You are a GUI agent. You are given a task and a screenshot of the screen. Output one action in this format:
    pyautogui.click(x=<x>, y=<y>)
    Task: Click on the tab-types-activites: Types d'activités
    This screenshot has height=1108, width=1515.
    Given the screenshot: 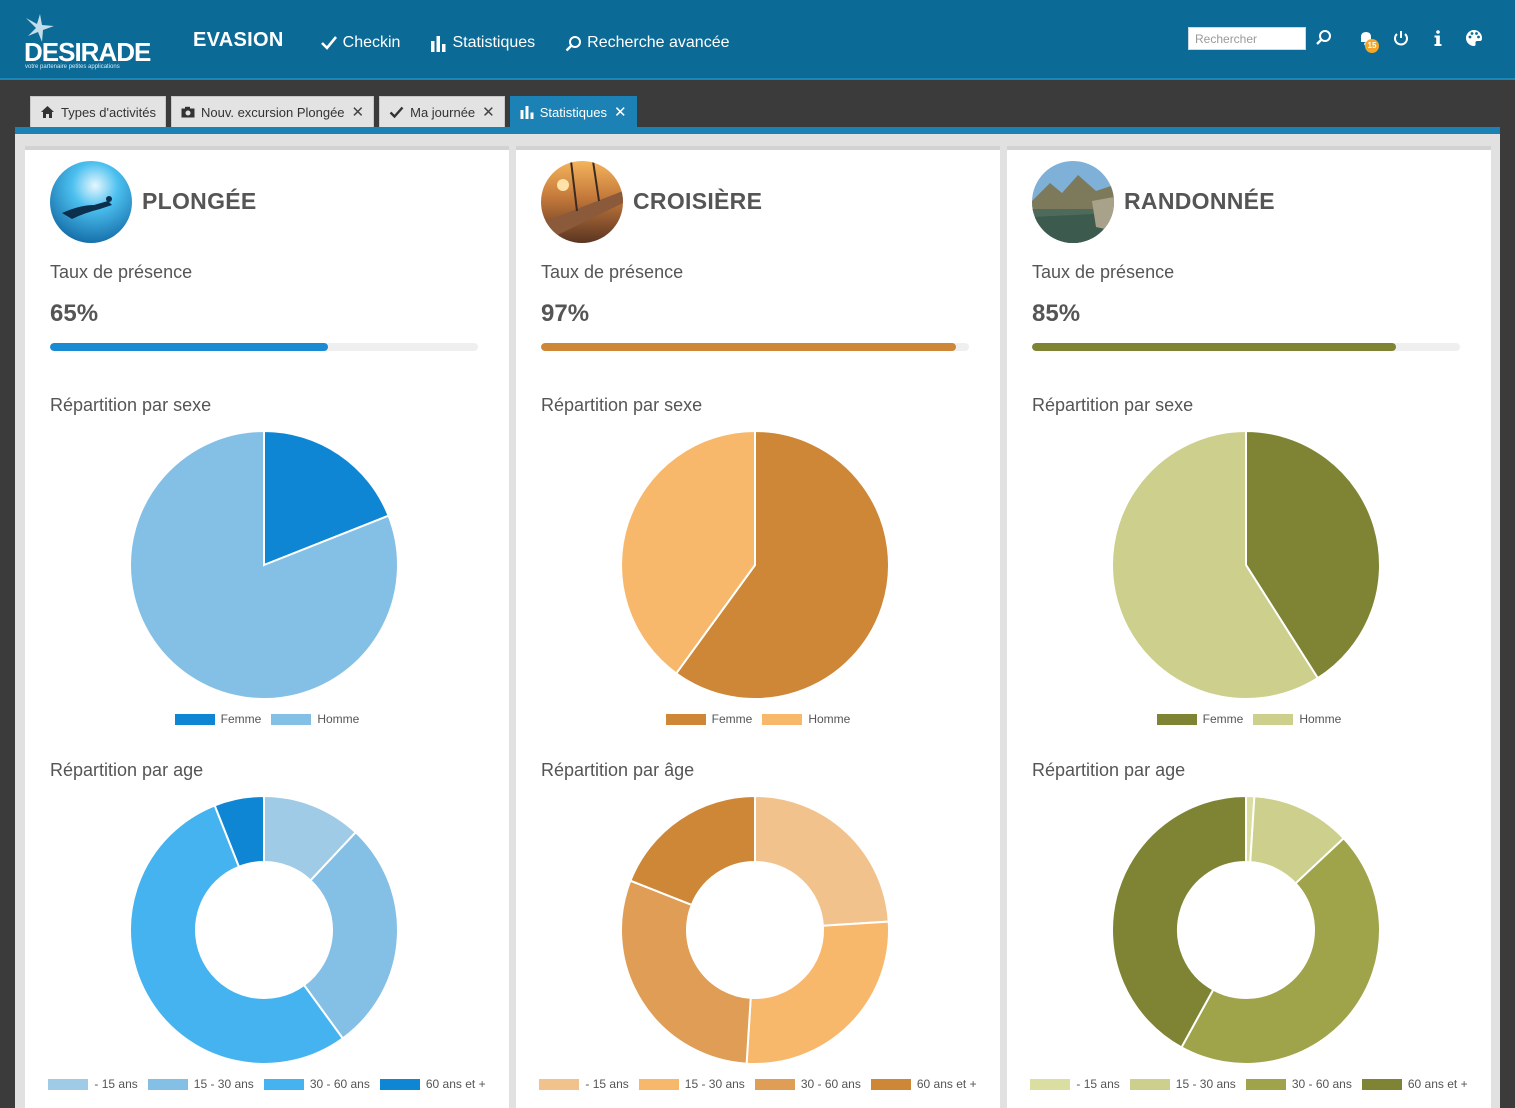 What is the action you would take?
    pyautogui.click(x=98, y=111)
    